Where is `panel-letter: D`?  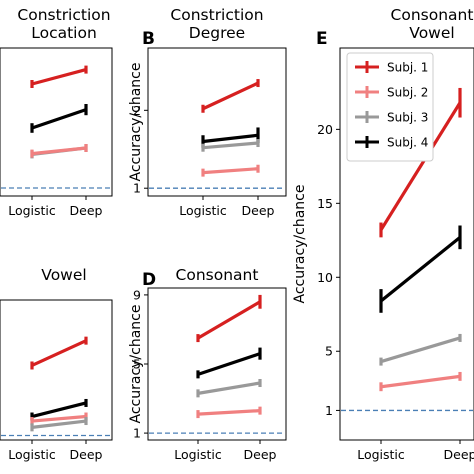 panel-letter: D is located at coordinates (149, 280).